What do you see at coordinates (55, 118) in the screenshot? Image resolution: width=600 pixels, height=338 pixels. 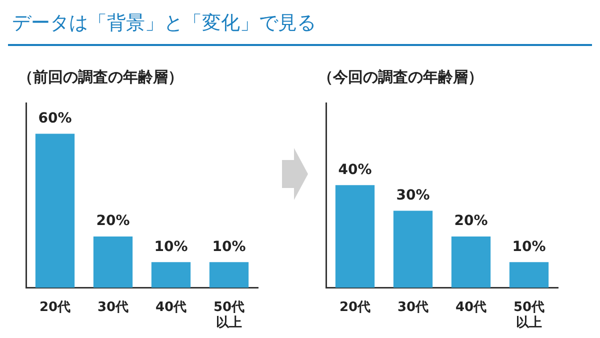 I see `data-label: 60%` at bounding box center [55, 118].